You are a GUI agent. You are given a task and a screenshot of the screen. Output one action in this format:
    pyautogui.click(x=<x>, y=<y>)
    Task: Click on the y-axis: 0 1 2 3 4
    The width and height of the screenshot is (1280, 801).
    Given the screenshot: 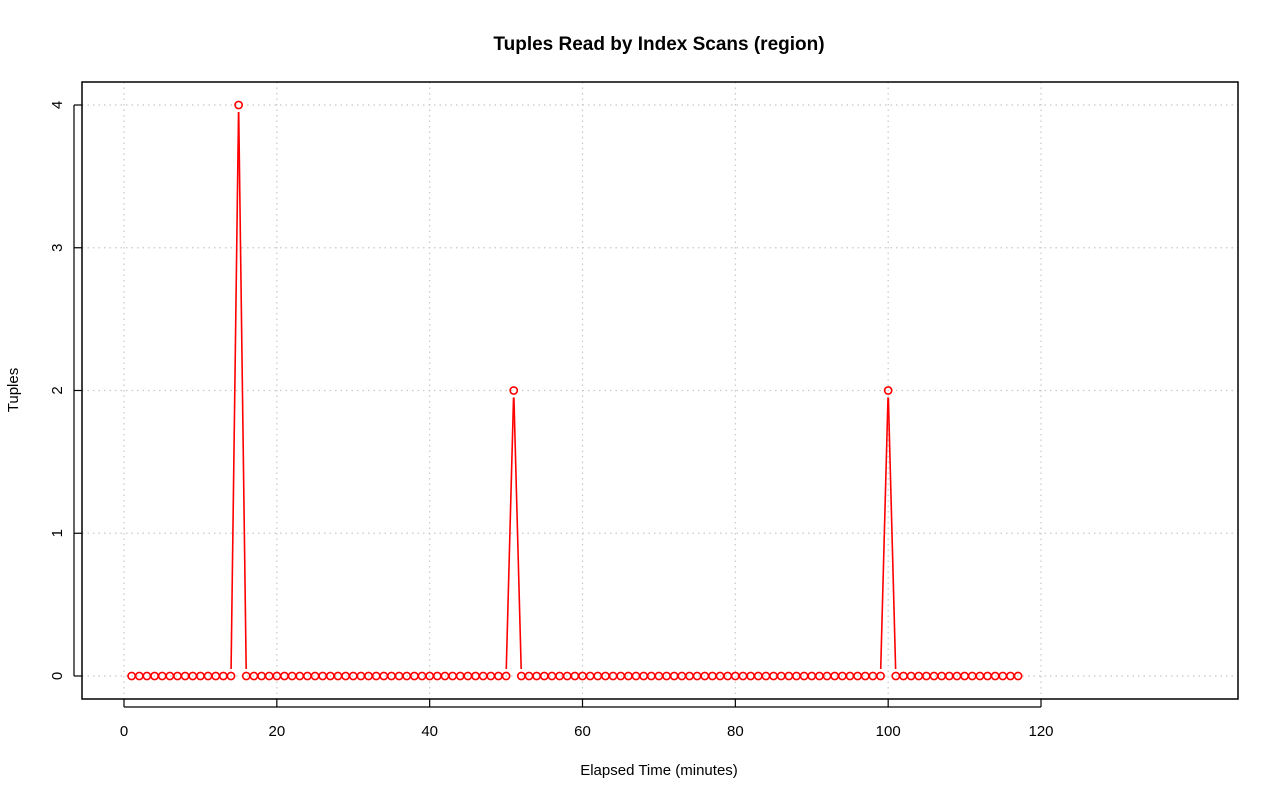 What is the action you would take?
    pyautogui.click(x=65, y=390)
    